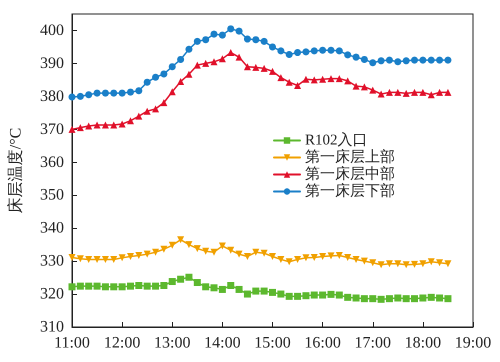  What do you see at coordinates (15, 171) in the screenshot?
I see `y-axis-title: 床层温度/°C` at bounding box center [15, 171].